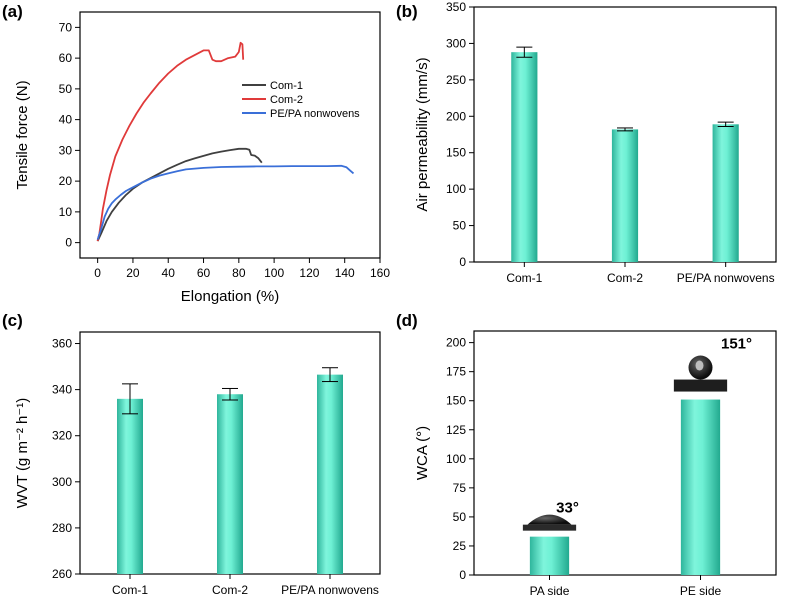 This screenshot has height=599, width=789. I want to click on y-axis-b: 0 50 100 150 200 250 300 350, so click(460, 134).